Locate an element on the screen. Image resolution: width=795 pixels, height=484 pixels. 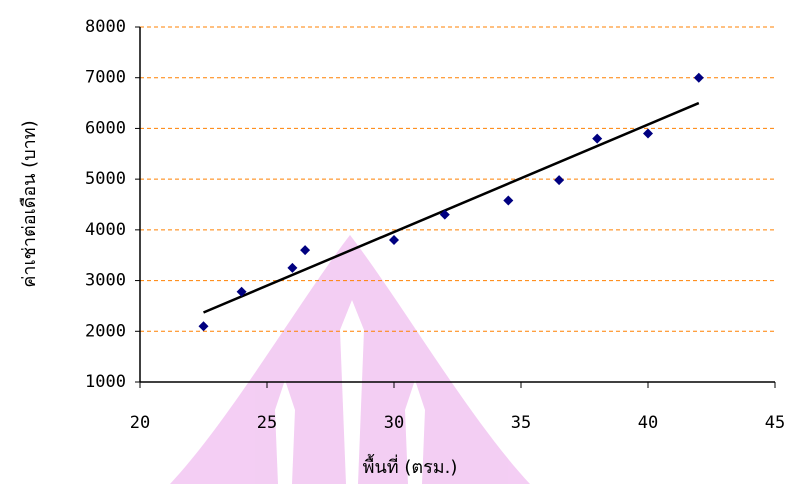
y-axis-title: ค่าเช่าต่อเดือน (บาท) is located at coordinates (29, 203).